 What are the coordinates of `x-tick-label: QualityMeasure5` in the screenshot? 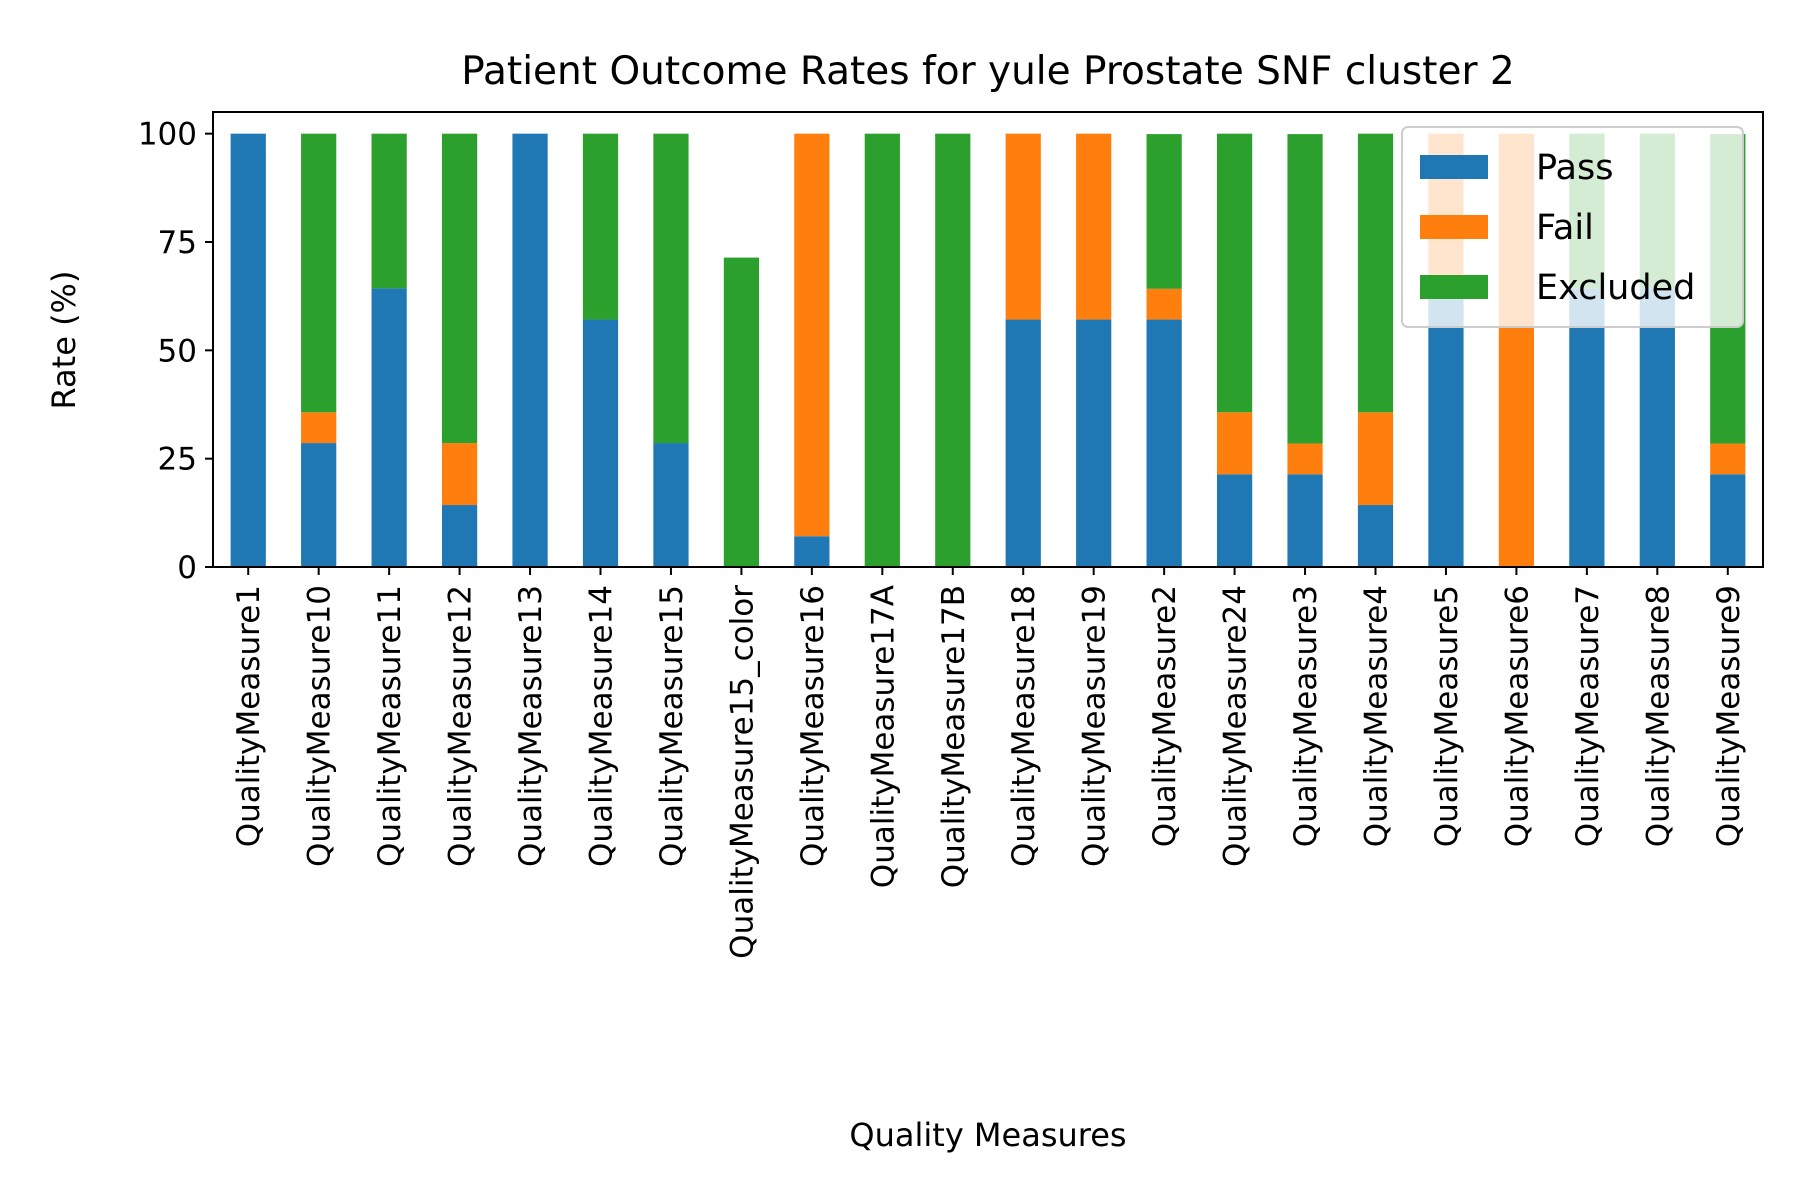 It's located at (1447, 716).